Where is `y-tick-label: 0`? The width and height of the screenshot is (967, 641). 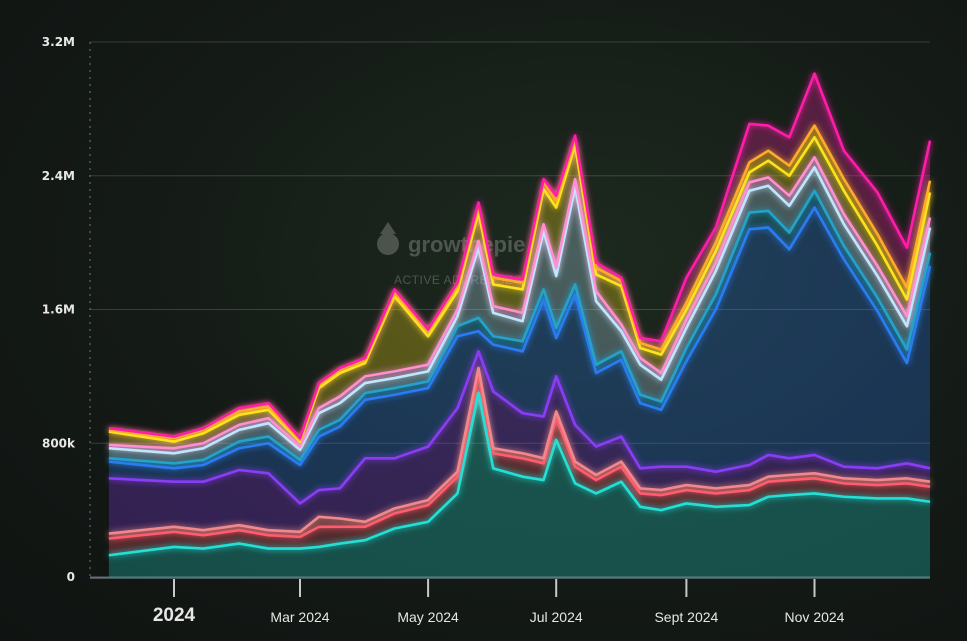 y-tick-label: 0 is located at coordinates (71, 577).